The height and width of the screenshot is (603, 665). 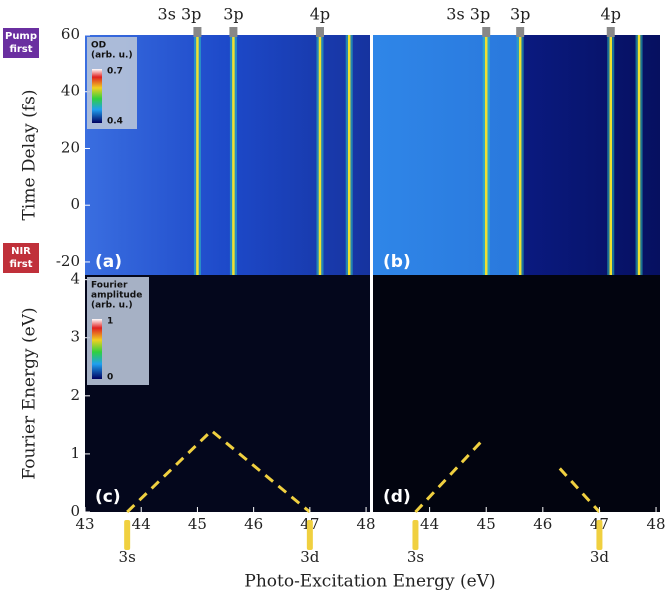 I want to click on badge-text: Pump, so click(x=21, y=36).